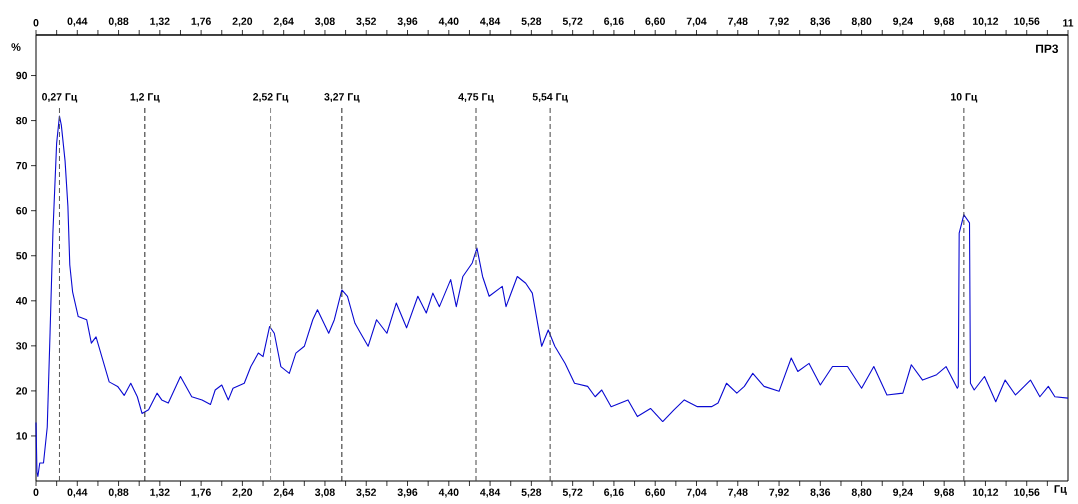 The height and width of the screenshot is (504, 1078). What do you see at coordinates (448, 493) in the screenshot?
I see `x-tick-label: 4,40` at bounding box center [448, 493].